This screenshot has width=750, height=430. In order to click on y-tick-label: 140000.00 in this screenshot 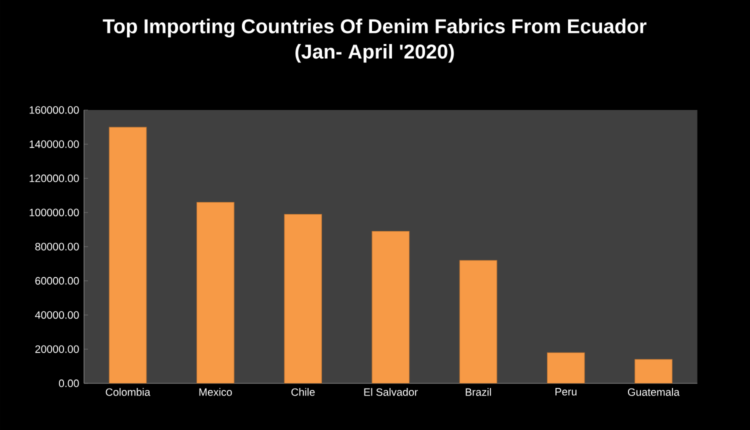, I will do `click(54, 144)`.